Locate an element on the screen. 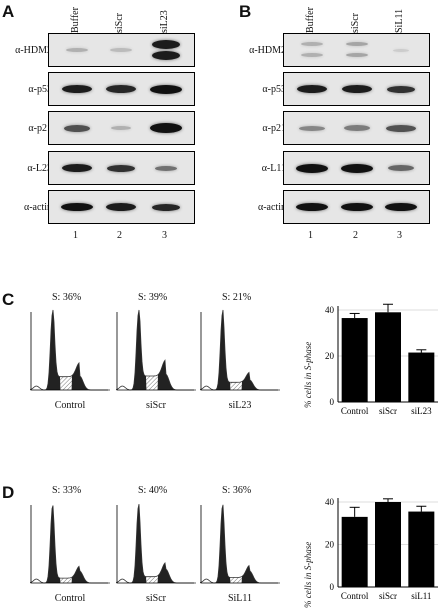 This screenshot has height=615, width=445. panel-a-letter: A is located at coordinates (8, 11).